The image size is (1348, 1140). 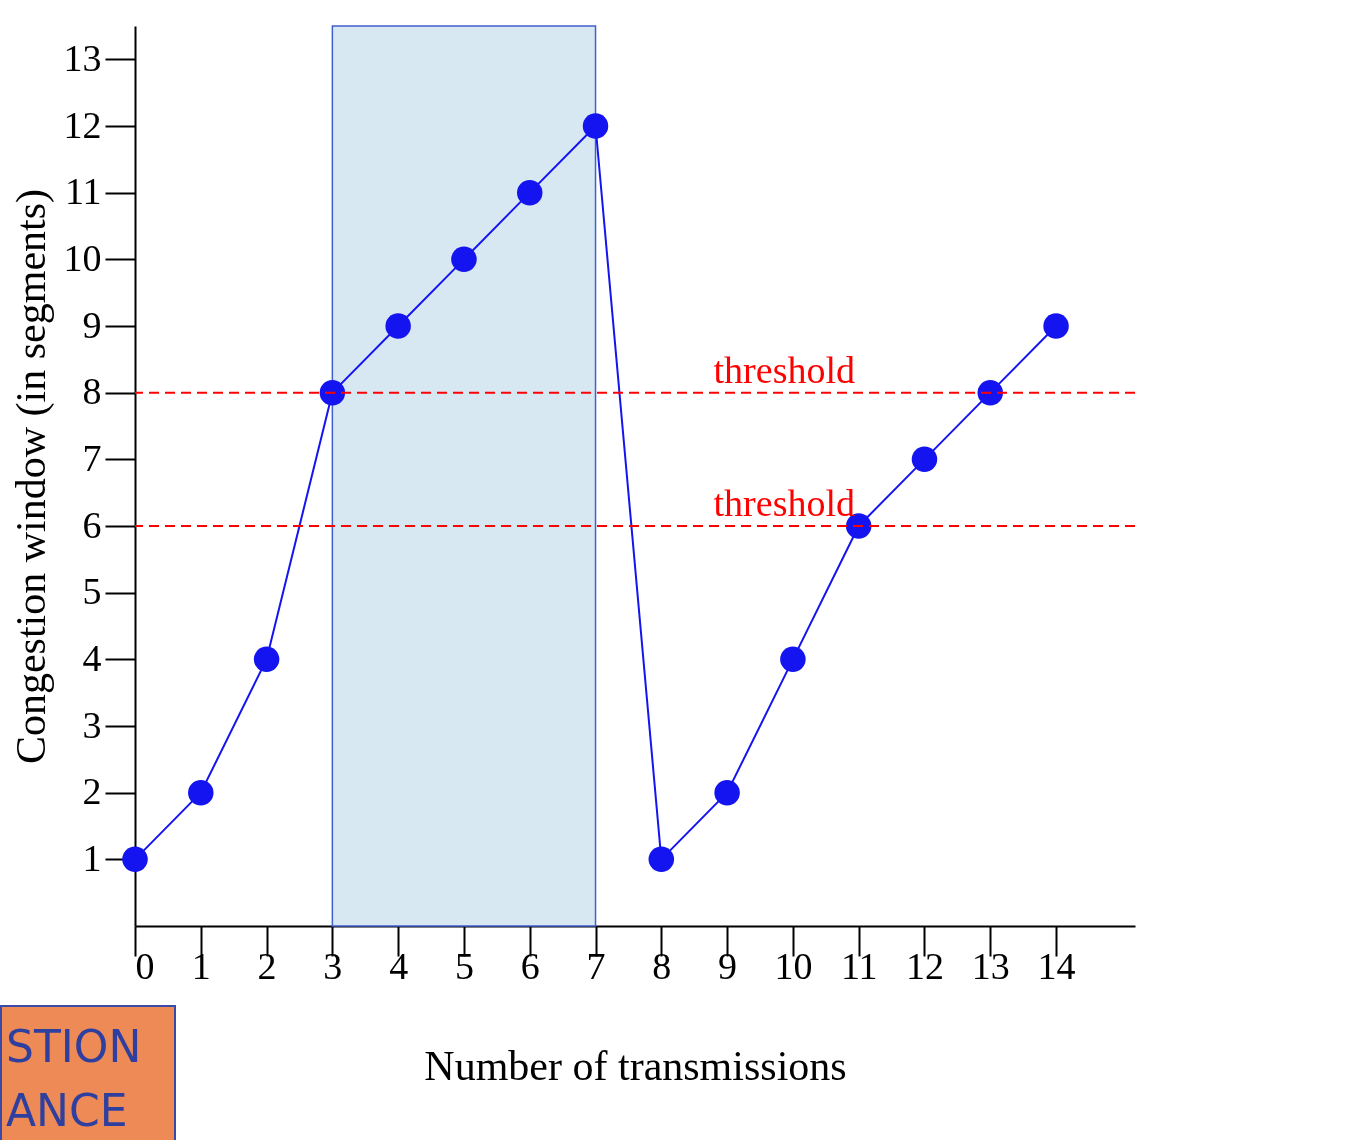 I want to click on x-axis-title: Number of transmissions, so click(x=635, y=1065).